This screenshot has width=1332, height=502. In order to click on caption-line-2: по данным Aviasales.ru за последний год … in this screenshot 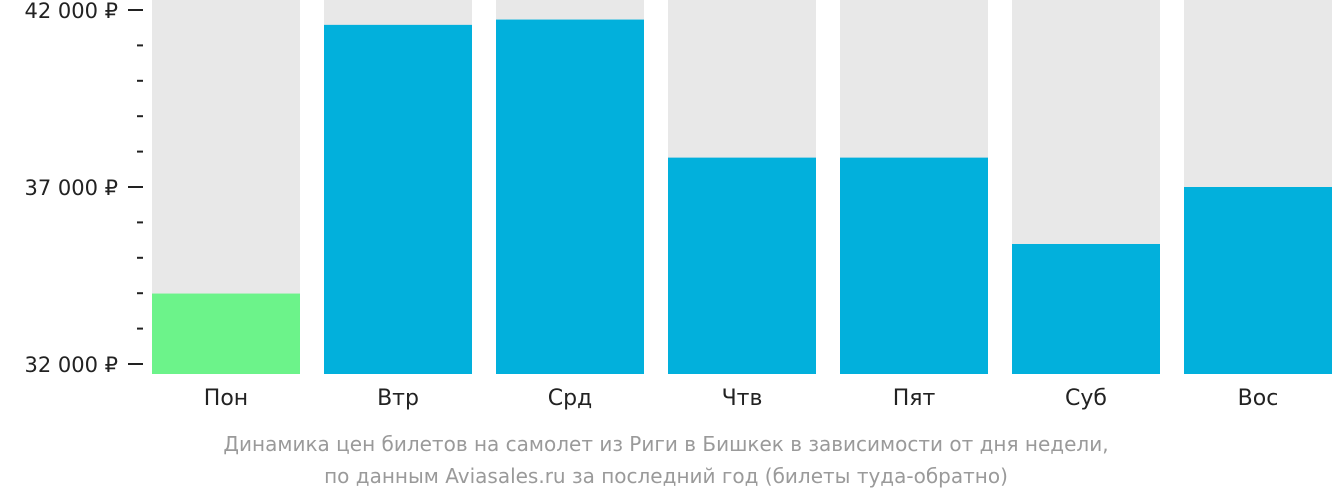, I will do `click(666, 476)`.